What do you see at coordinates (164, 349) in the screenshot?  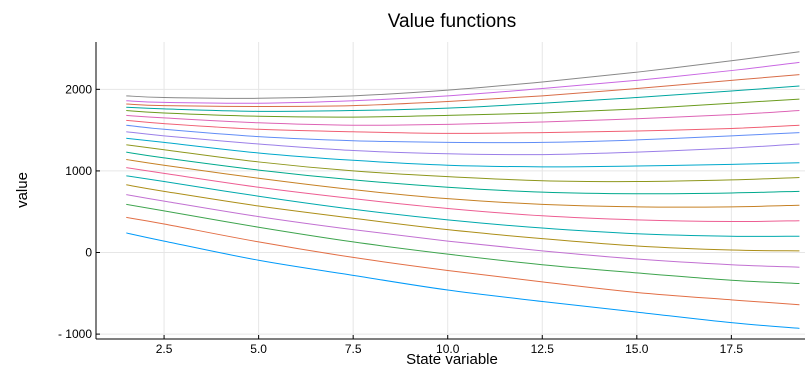 I see `x-tick-label: 2.5` at bounding box center [164, 349].